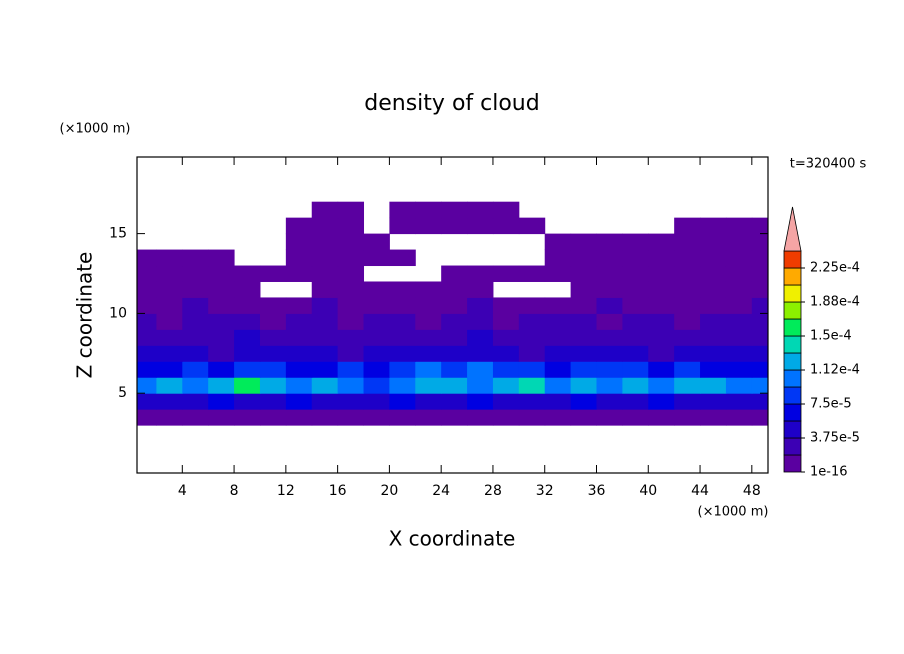 The height and width of the screenshot is (654, 904). What do you see at coordinates (338, 491) in the screenshot?
I see `x-tick-label: 16` at bounding box center [338, 491].